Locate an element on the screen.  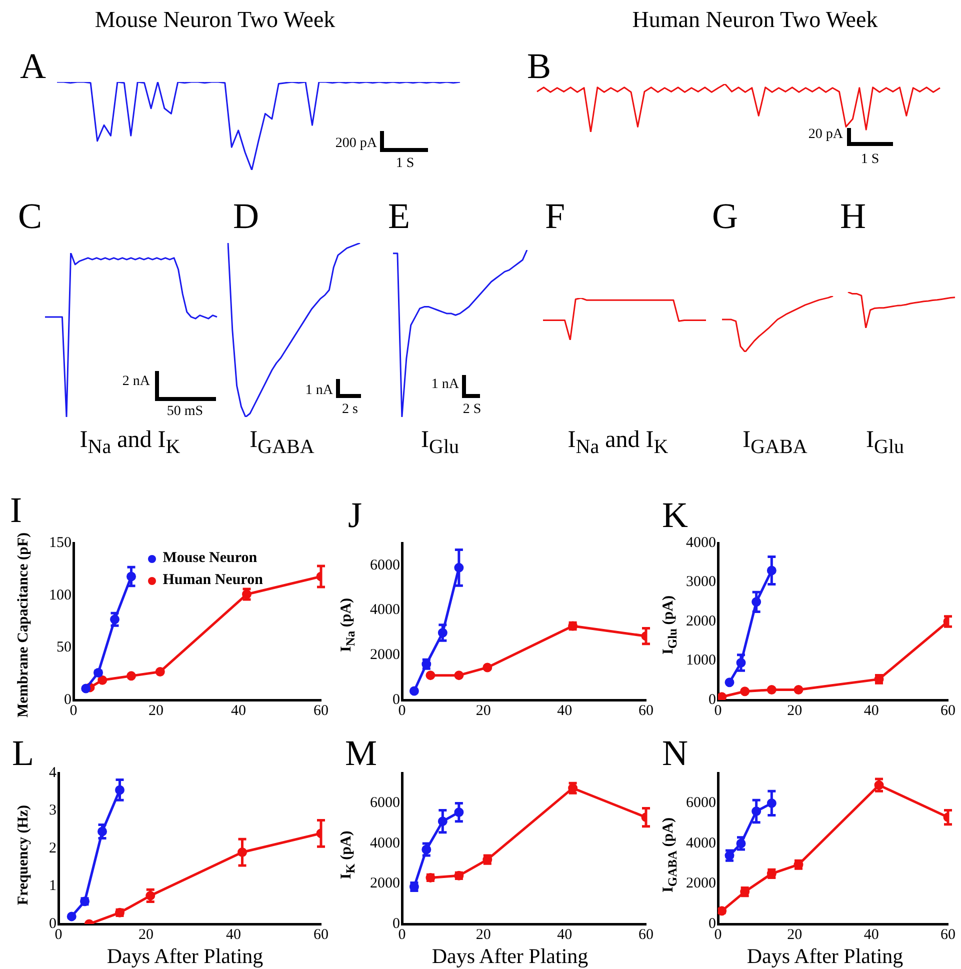
annotation: 2 S is located at coordinates (472, 409).